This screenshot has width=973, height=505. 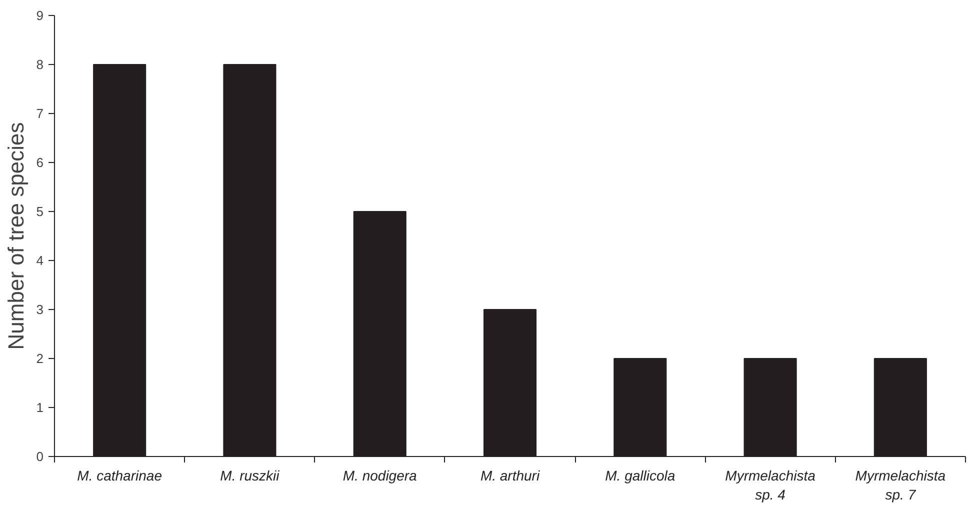 What do you see at coordinates (40, 407) in the screenshot?
I see `y-tick-label: 1` at bounding box center [40, 407].